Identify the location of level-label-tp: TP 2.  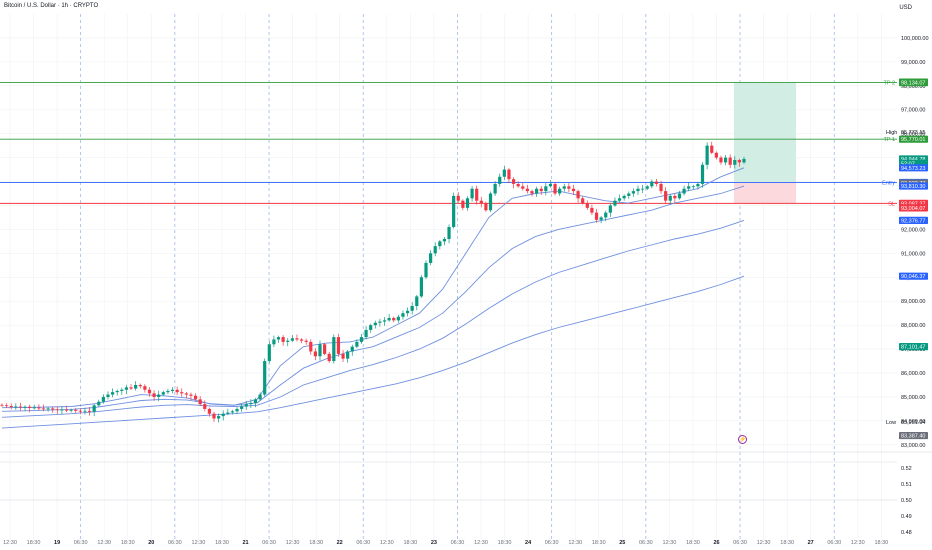
(889, 84).